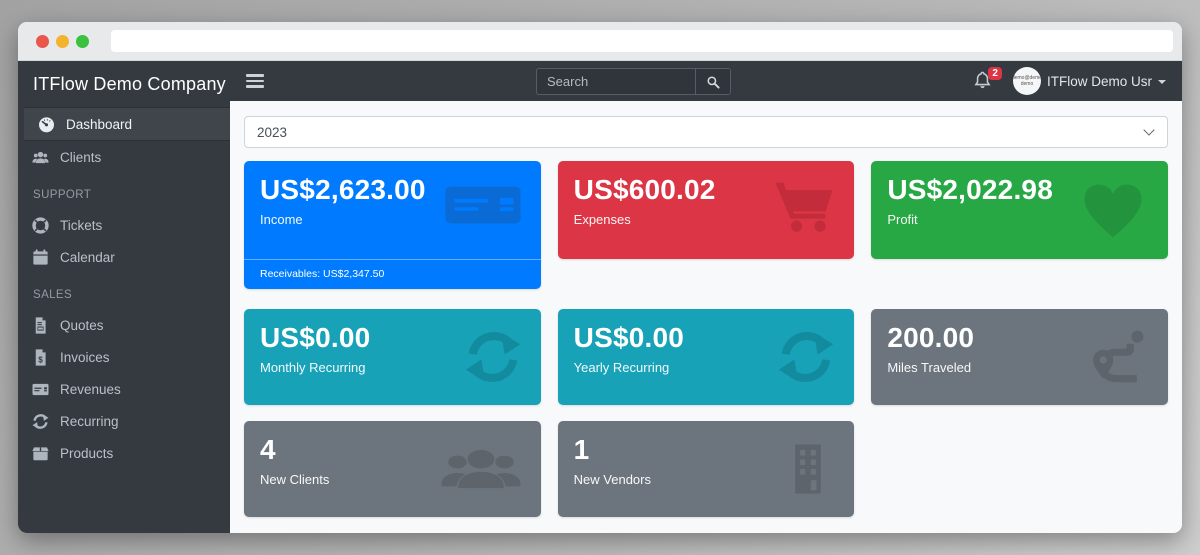 The width and height of the screenshot is (1200, 555). I want to click on new-clients-label: New Clients, so click(295, 480).